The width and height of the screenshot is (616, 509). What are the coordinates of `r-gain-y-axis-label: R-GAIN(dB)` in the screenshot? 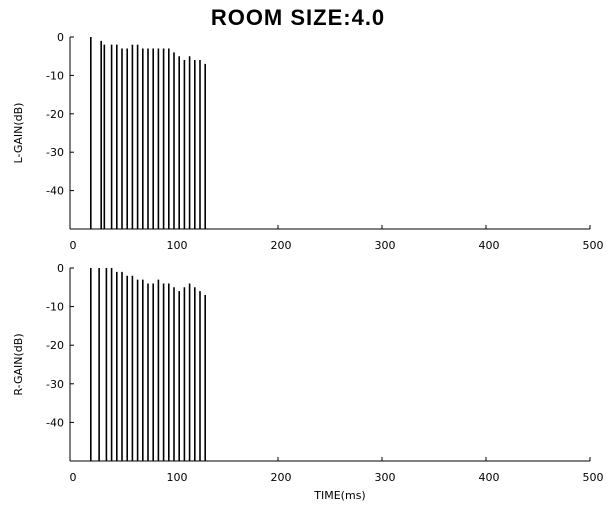 It's located at (18, 364).